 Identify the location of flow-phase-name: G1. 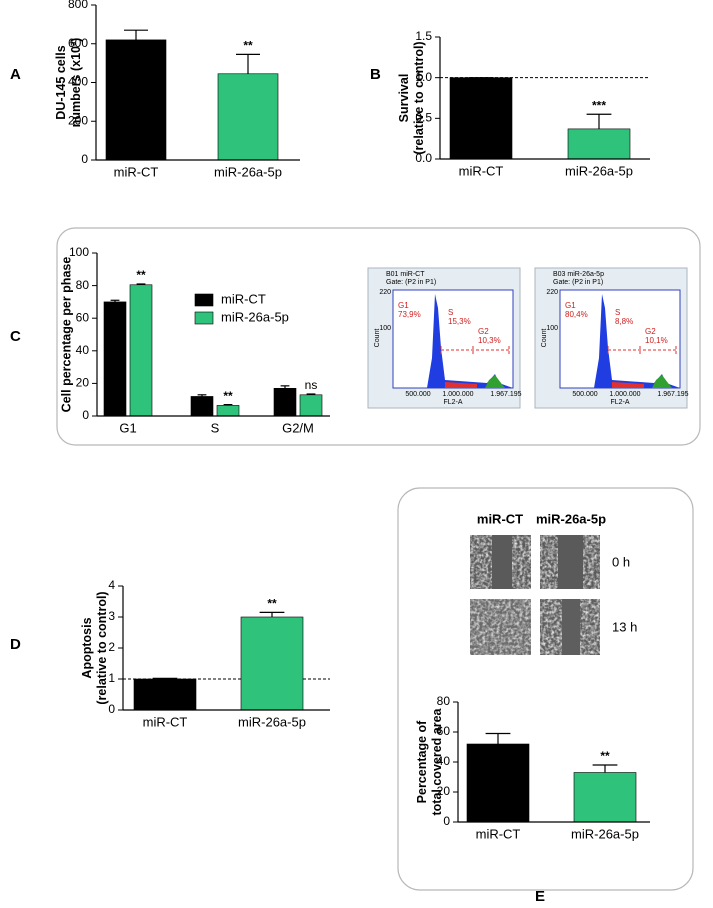
(570, 305).